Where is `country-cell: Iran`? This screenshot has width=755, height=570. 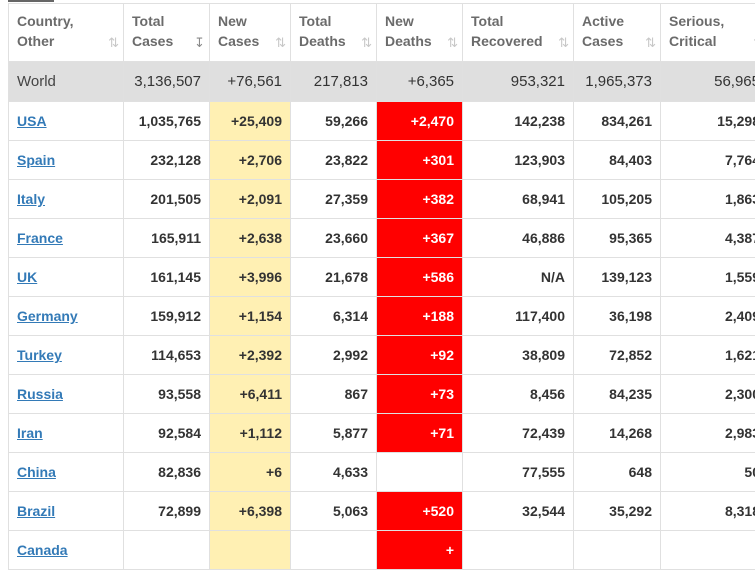
country-cell: Iran is located at coordinates (66, 433).